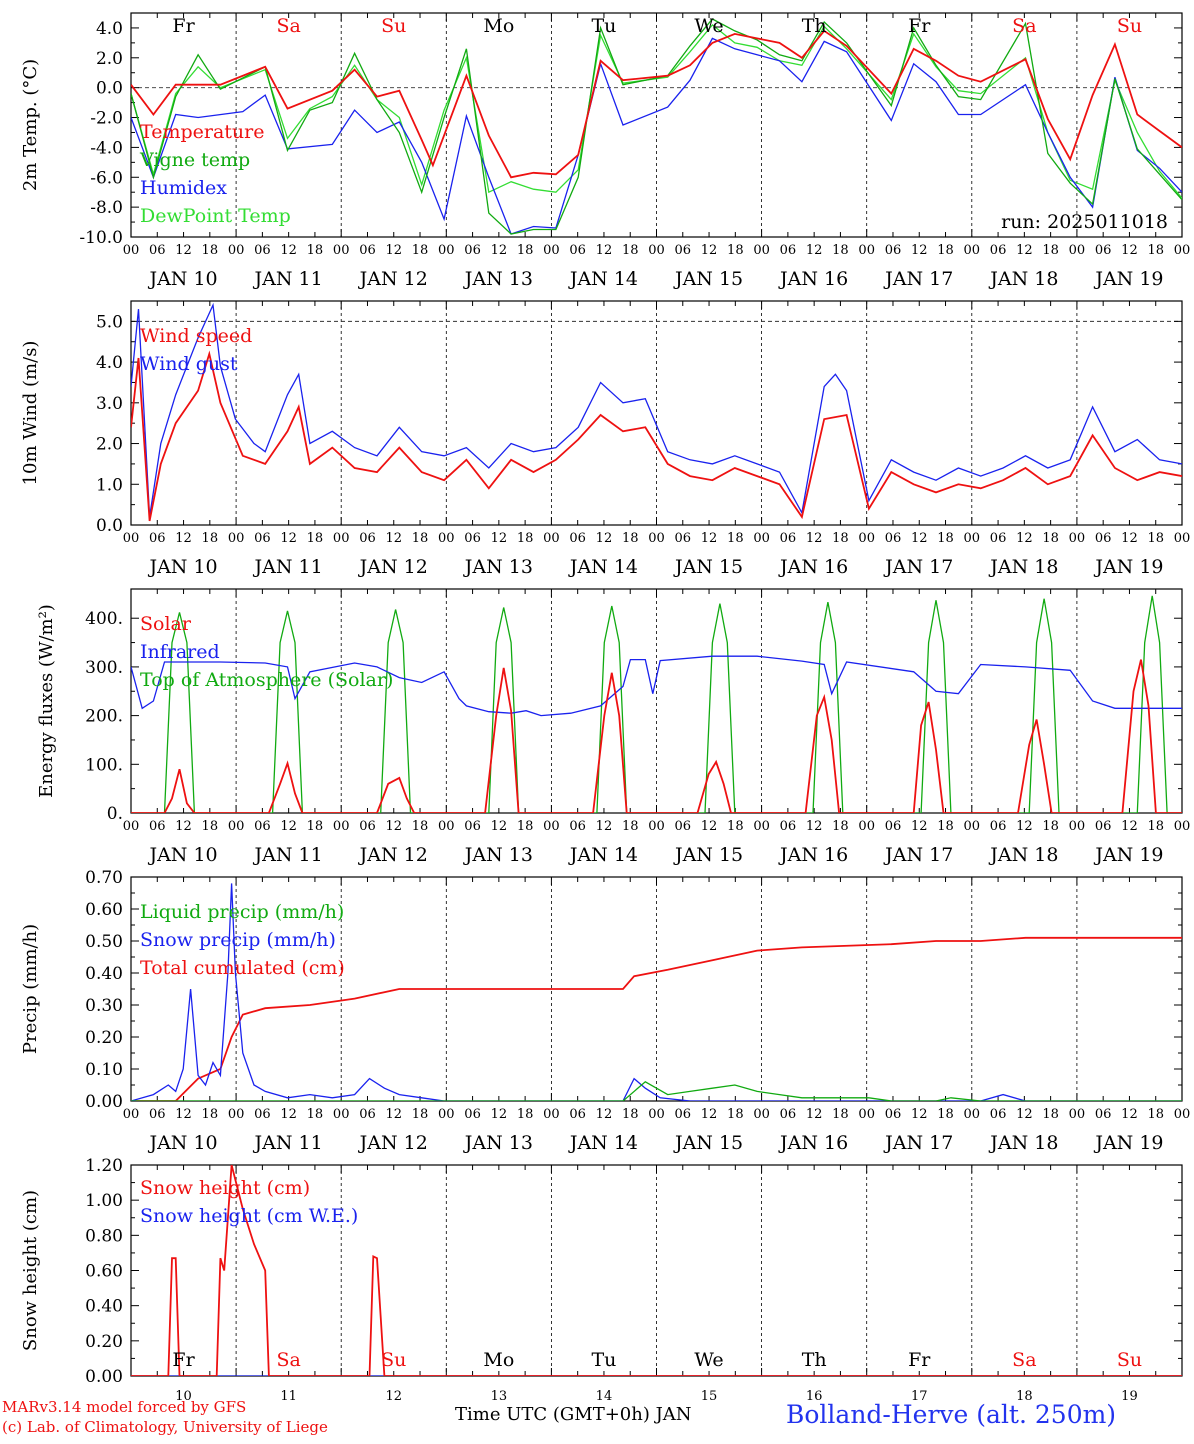 Image resolution: width=1194 pixels, height=1444 pixels. What do you see at coordinates (30, 125) in the screenshot?
I see `y-axis-label: 2m Temp. (°C)` at bounding box center [30, 125].